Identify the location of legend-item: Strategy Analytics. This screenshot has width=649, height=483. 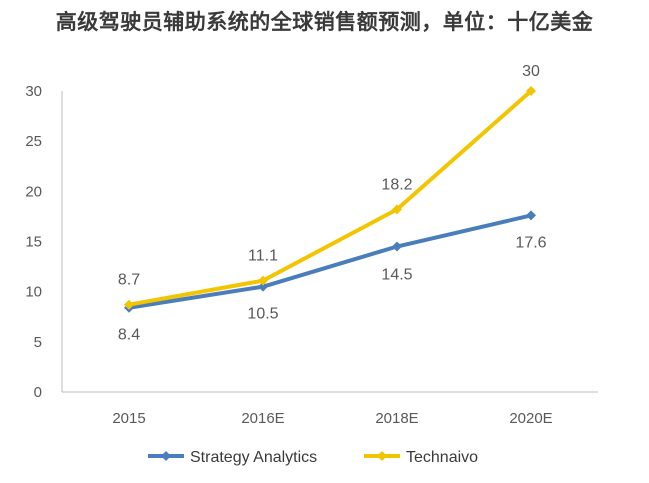
(232, 457).